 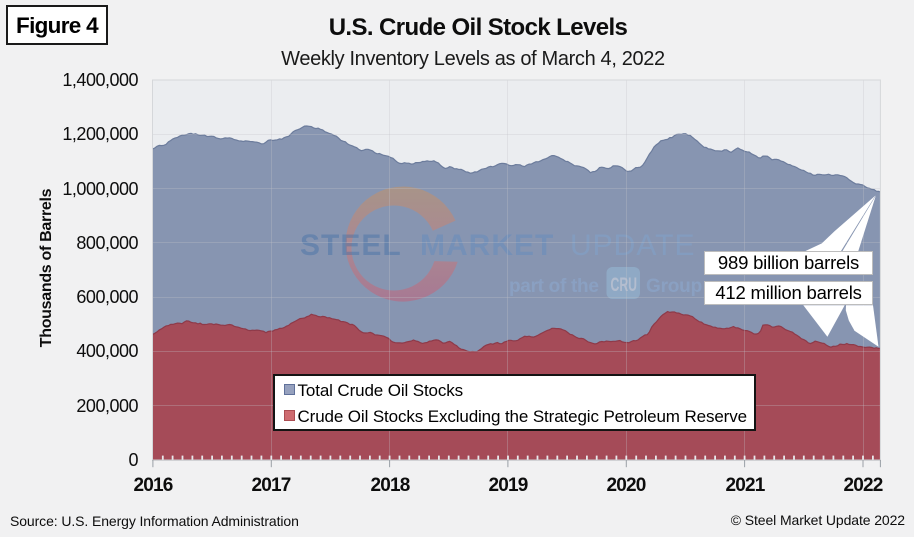 What do you see at coordinates (674, 286) in the screenshot?
I see `svg-text: Group` at bounding box center [674, 286].